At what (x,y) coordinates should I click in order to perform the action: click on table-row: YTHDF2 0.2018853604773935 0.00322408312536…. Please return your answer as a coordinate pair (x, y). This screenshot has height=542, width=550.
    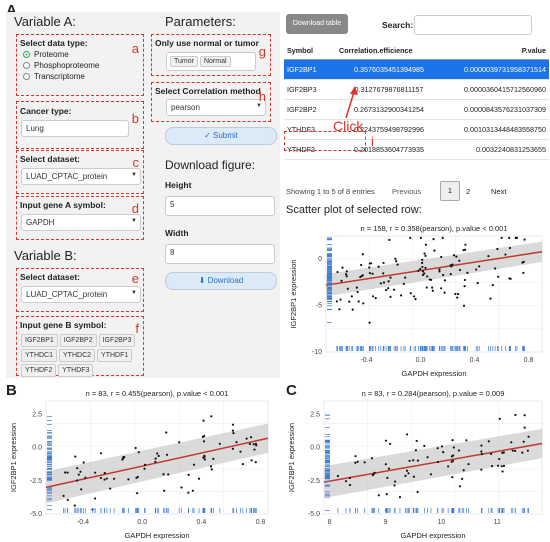
    Looking at the image, I should click on (416, 149).